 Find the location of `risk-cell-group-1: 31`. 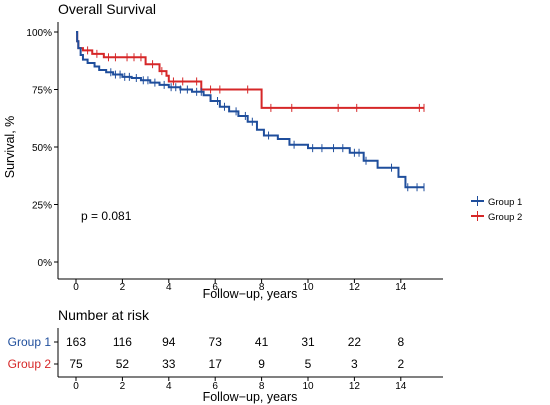

risk-cell-group-1: 31 is located at coordinates (308, 342).